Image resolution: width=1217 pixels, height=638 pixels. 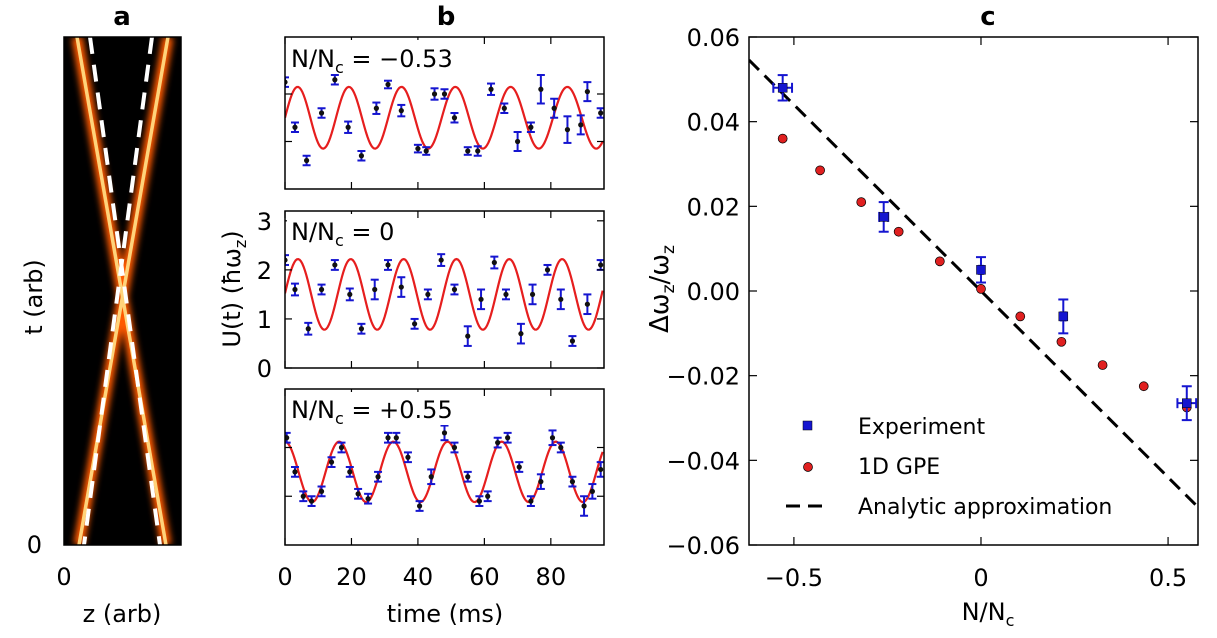 I want to click on panel-c-ytick-label: −0.02, so click(x=703, y=377).